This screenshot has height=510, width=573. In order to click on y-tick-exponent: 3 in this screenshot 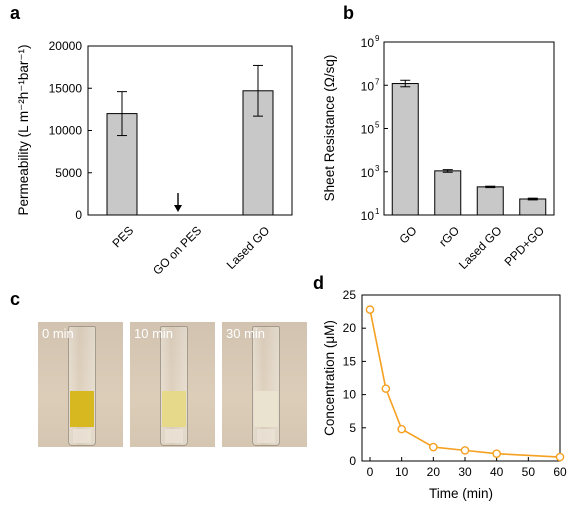, I will do `click(377, 168)`.